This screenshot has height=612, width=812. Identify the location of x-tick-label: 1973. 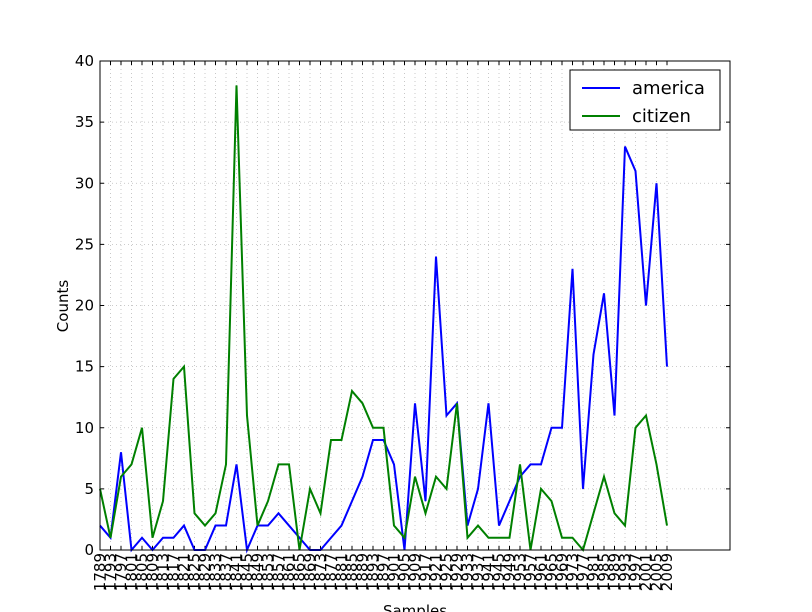
(573, 572).